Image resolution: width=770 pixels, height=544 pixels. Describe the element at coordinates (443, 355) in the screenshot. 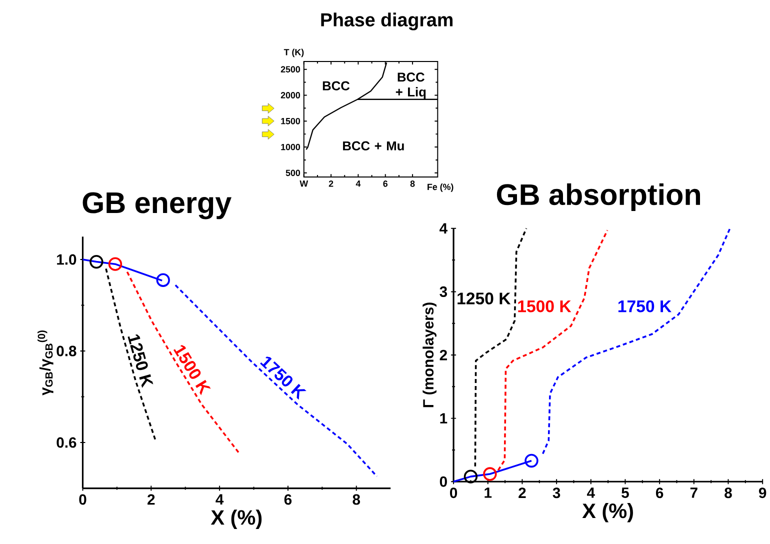

I see `y-tick-label: 2` at that location.